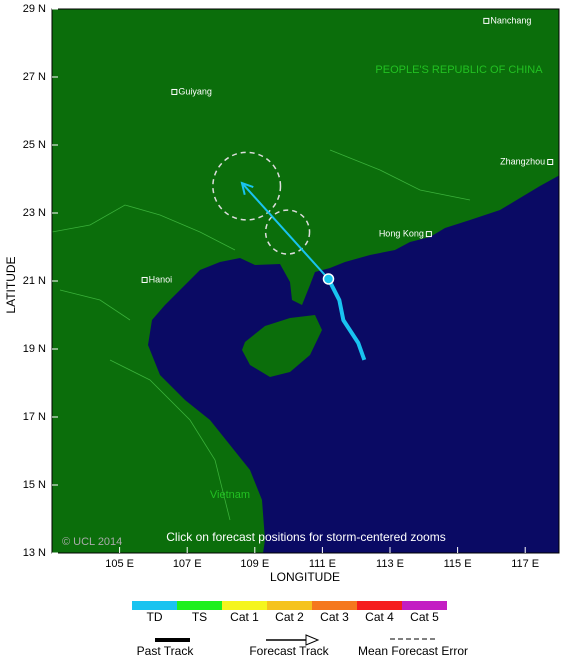 The width and height of the screenshot is (564, 662). Describe the element at coordinates (328, 279) in the screenshot. I see `storm-position` at that location.